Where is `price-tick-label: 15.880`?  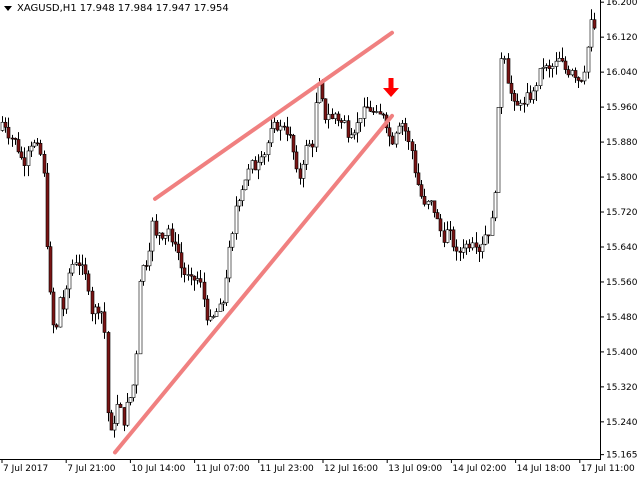 price-tick-label: 15.880 is located at coordinates (622, 143).